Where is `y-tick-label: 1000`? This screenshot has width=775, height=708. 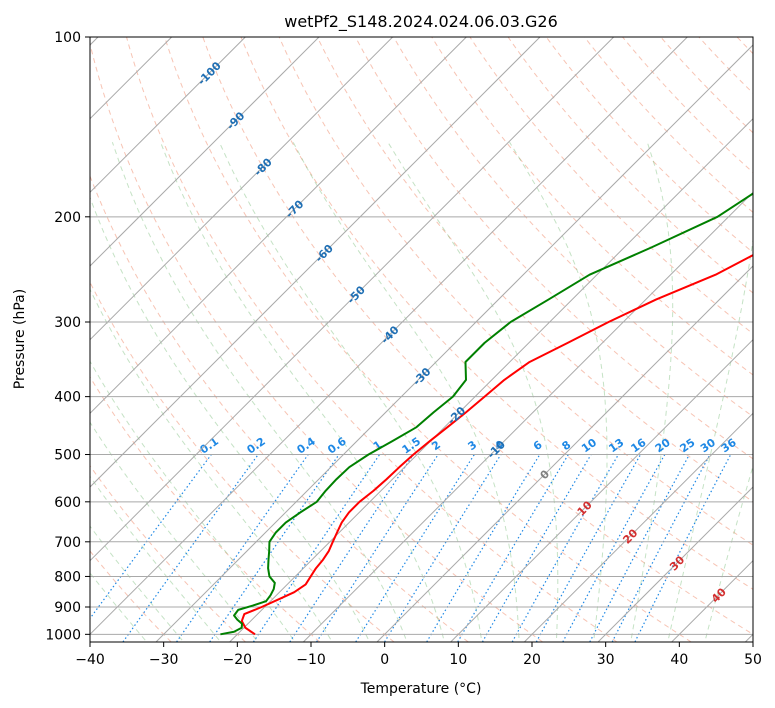 y-tick-label: 1000 is located at coordinates (63, 635).